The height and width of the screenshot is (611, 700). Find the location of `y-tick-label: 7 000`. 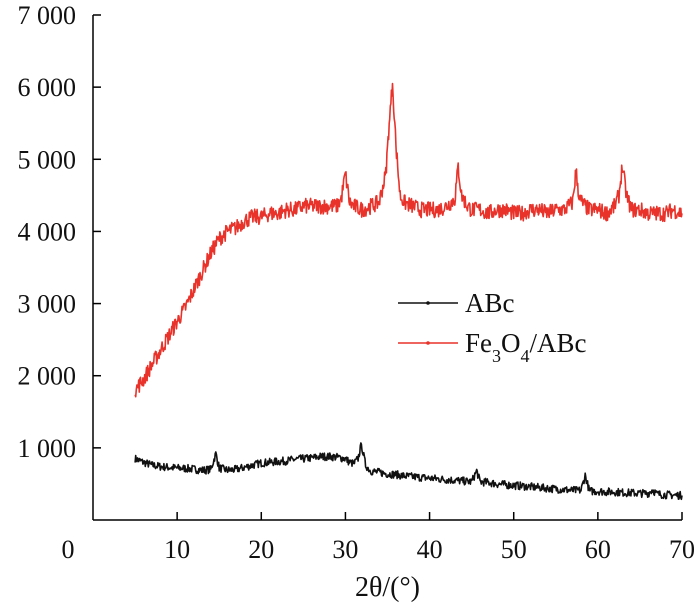

y-tick-label: 7 000 is located at coordinates (47, 15).